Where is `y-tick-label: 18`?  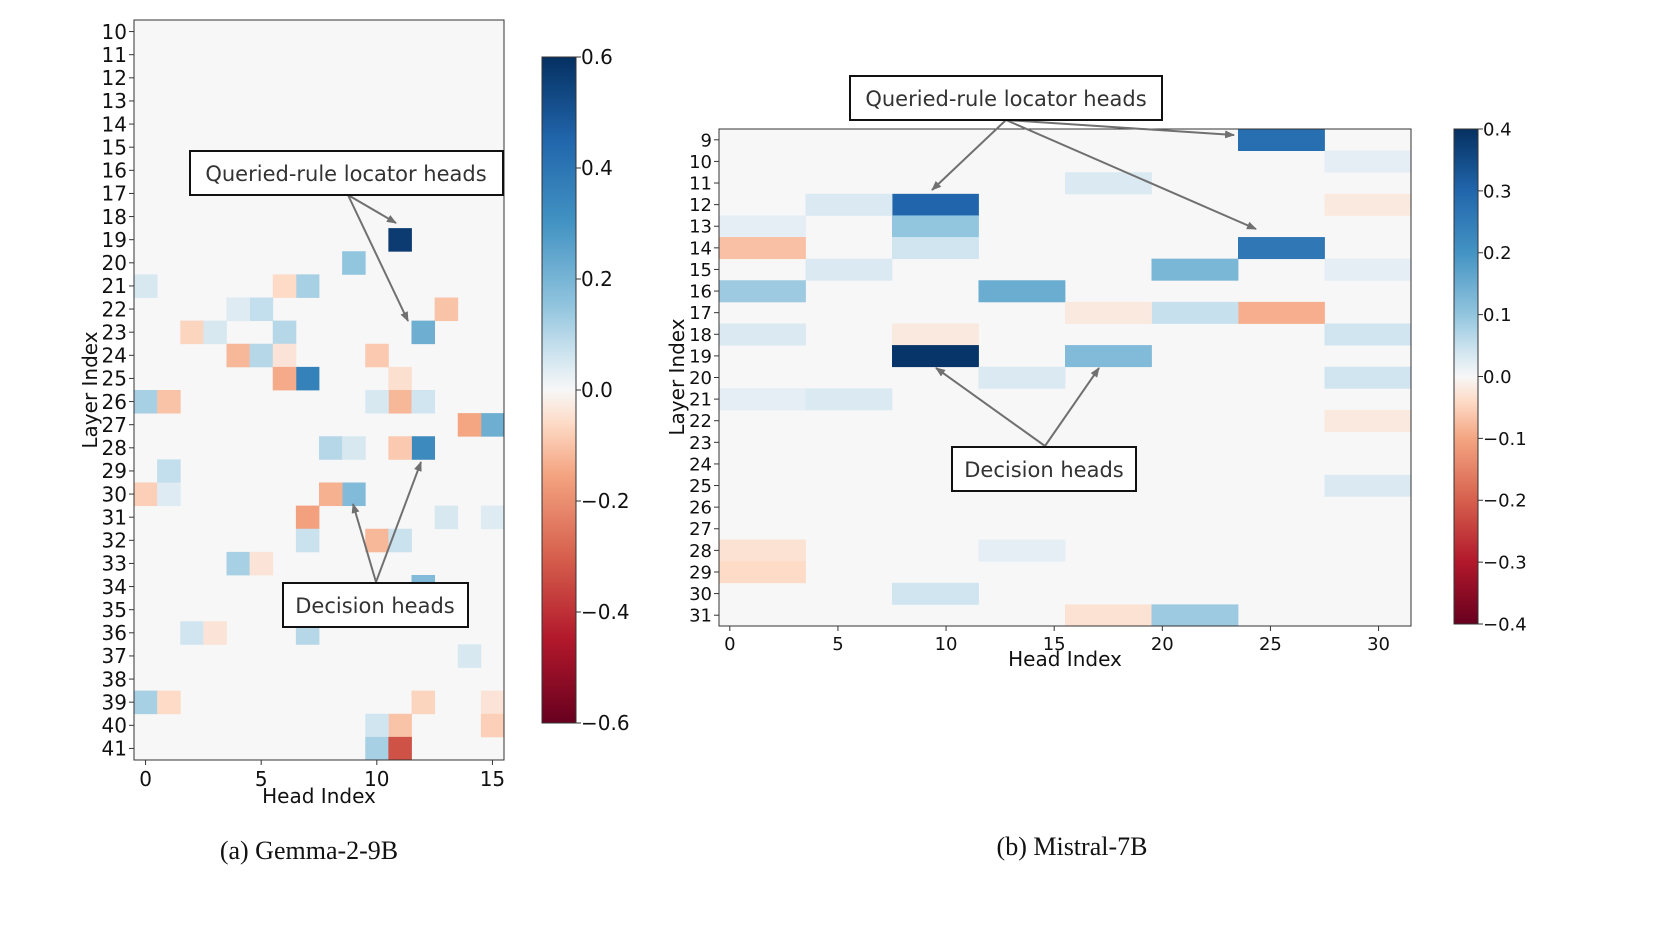 y-tick-label: 18 is located at coordinates (700, 335).